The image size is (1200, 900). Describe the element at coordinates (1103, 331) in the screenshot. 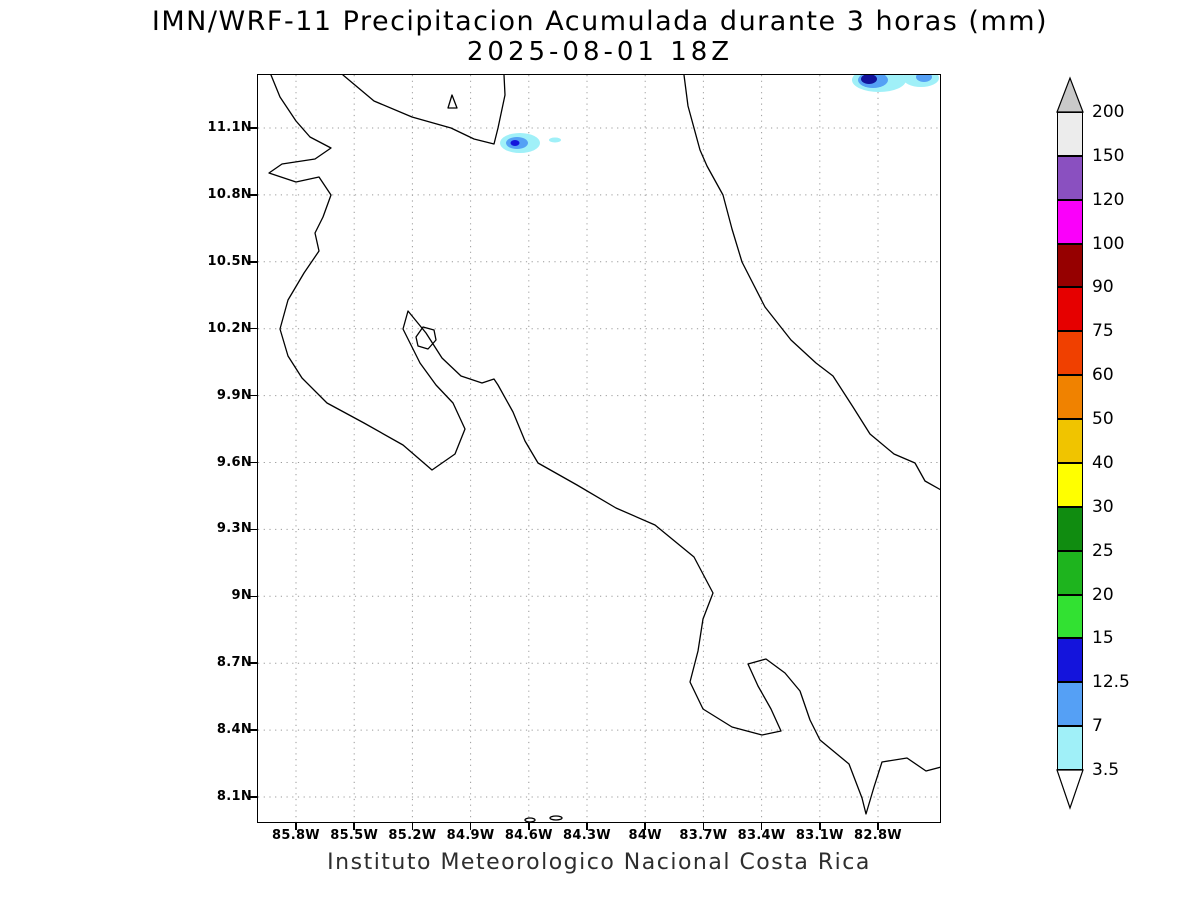

I see `colorbar-tick-label: 75` at that location.